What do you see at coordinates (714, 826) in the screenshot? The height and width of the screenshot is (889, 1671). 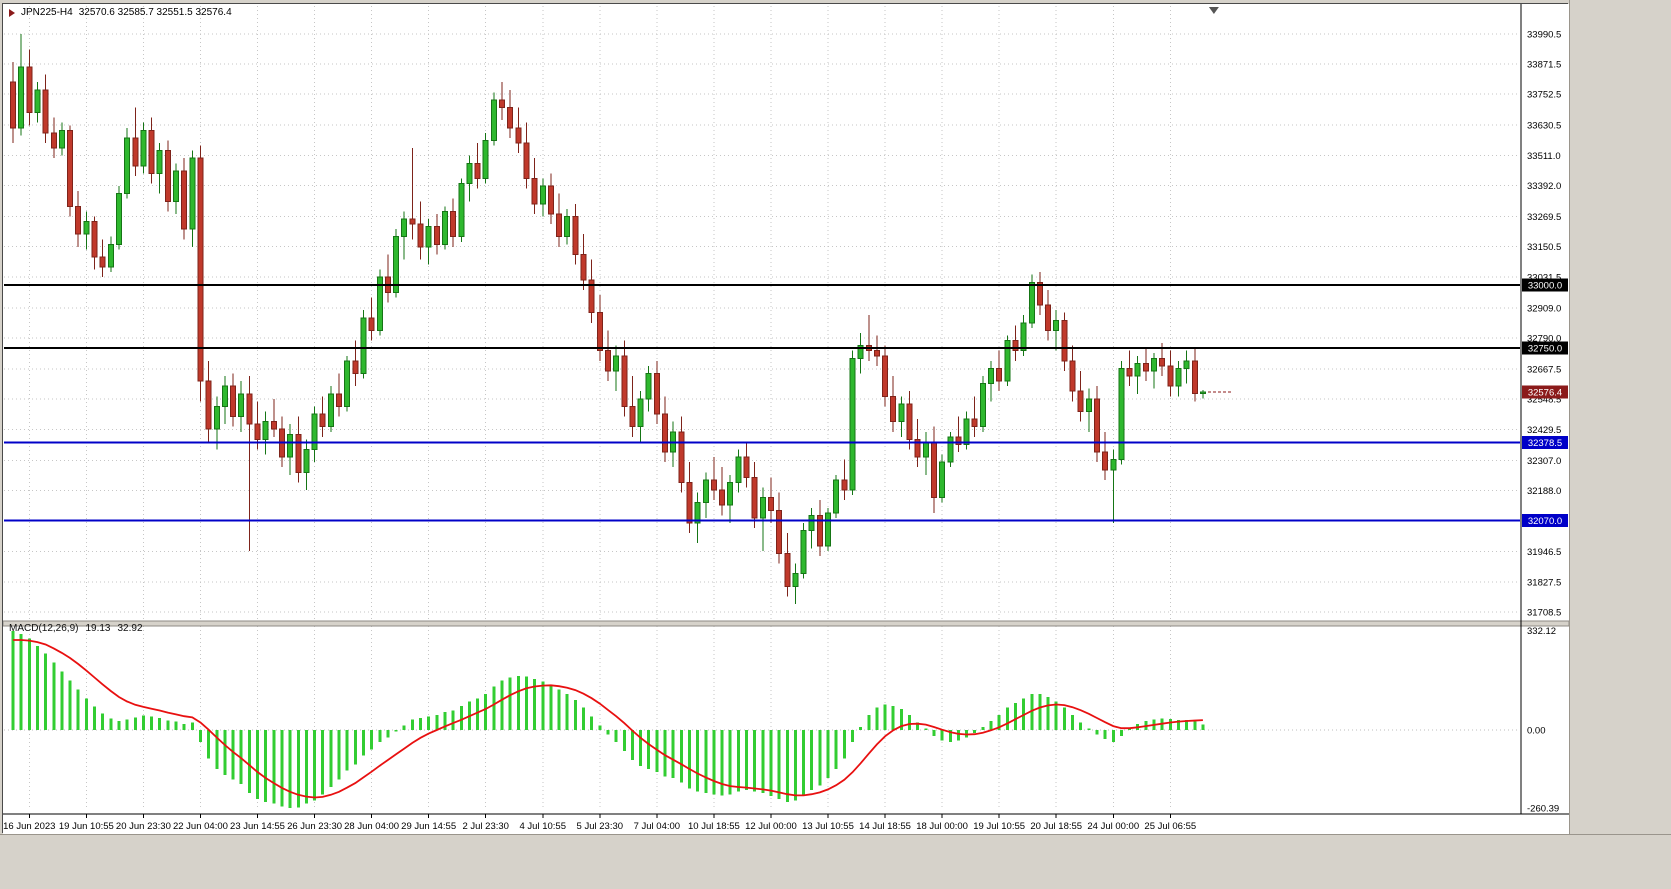 I see `time-axis-label: 10 Jul 18:55` at bounding box center [714, 826].